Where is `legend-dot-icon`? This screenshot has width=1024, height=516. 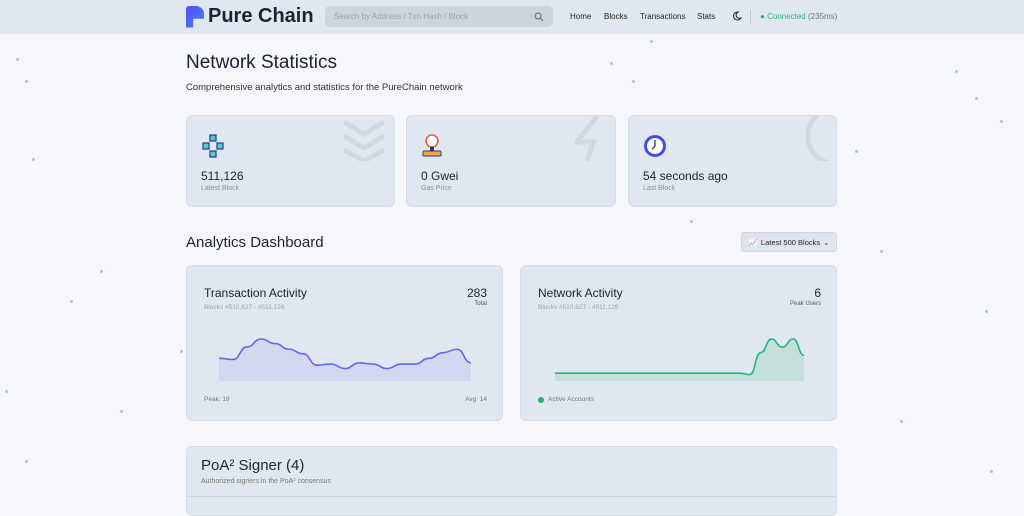
legend-dot-icon is located at coordinates (541, 399).